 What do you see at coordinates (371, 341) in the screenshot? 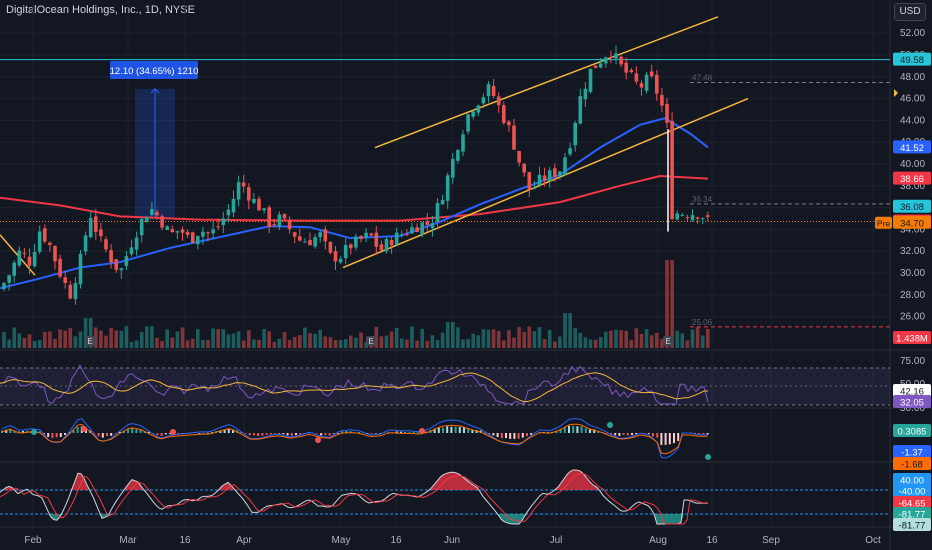
I see `earnings-marker` at bounding box center [371, 341].